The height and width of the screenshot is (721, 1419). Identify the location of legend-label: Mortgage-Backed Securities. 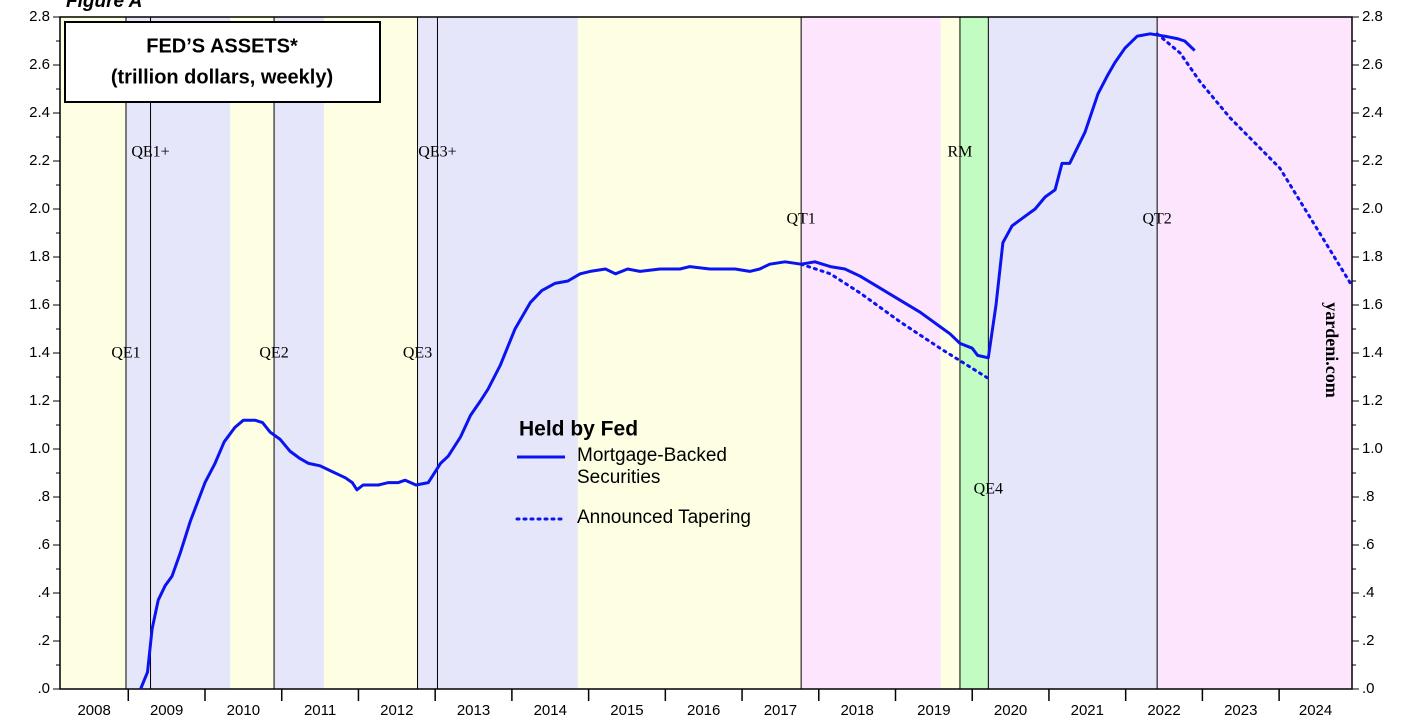
(652, 466).